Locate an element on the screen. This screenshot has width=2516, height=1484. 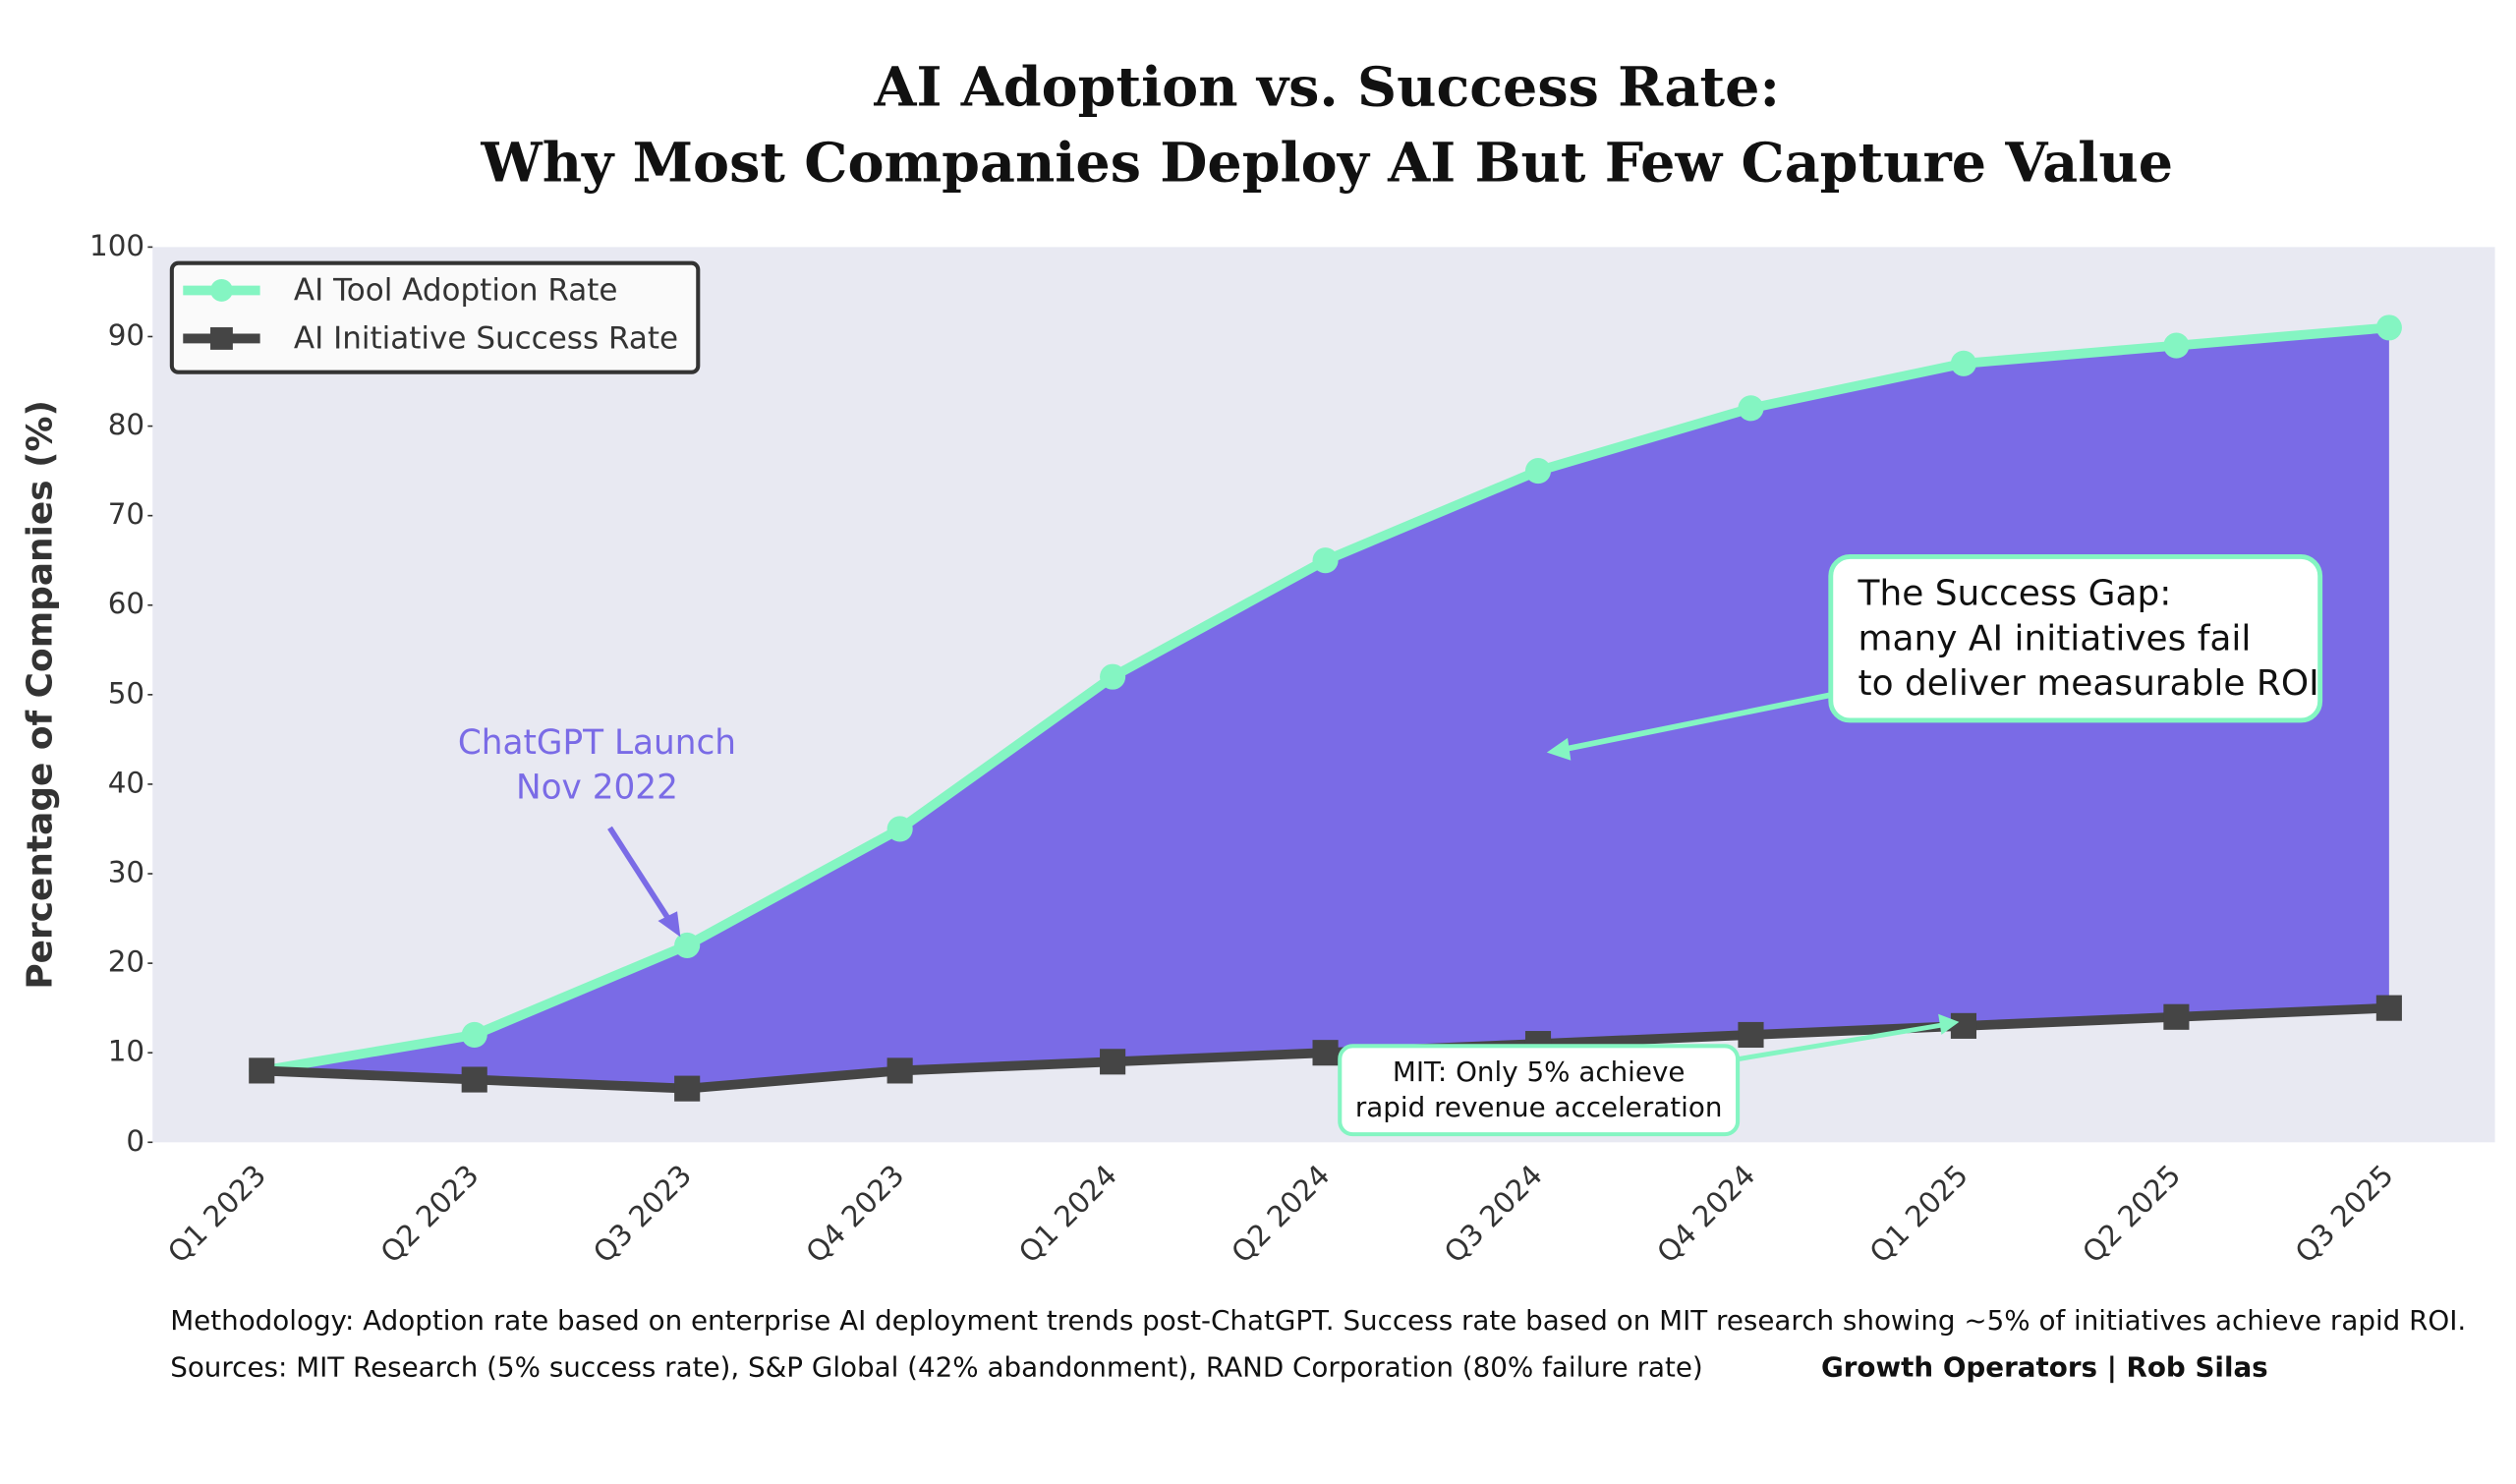
legend-box is located at coordinates (435, 317).